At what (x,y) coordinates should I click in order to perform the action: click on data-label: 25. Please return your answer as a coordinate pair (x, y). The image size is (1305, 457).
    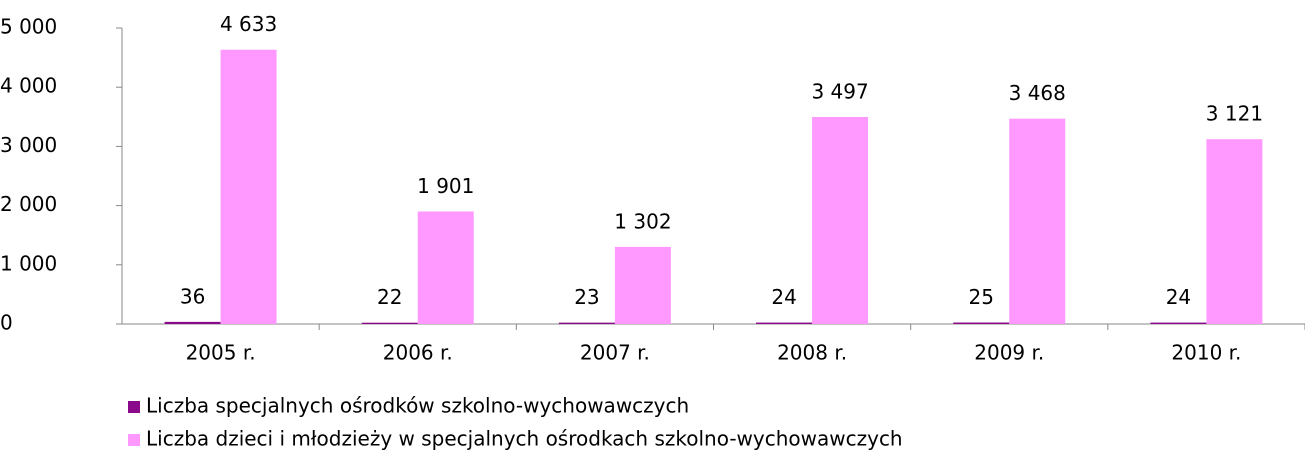
    Looking at the image, I should click on (981, 297).